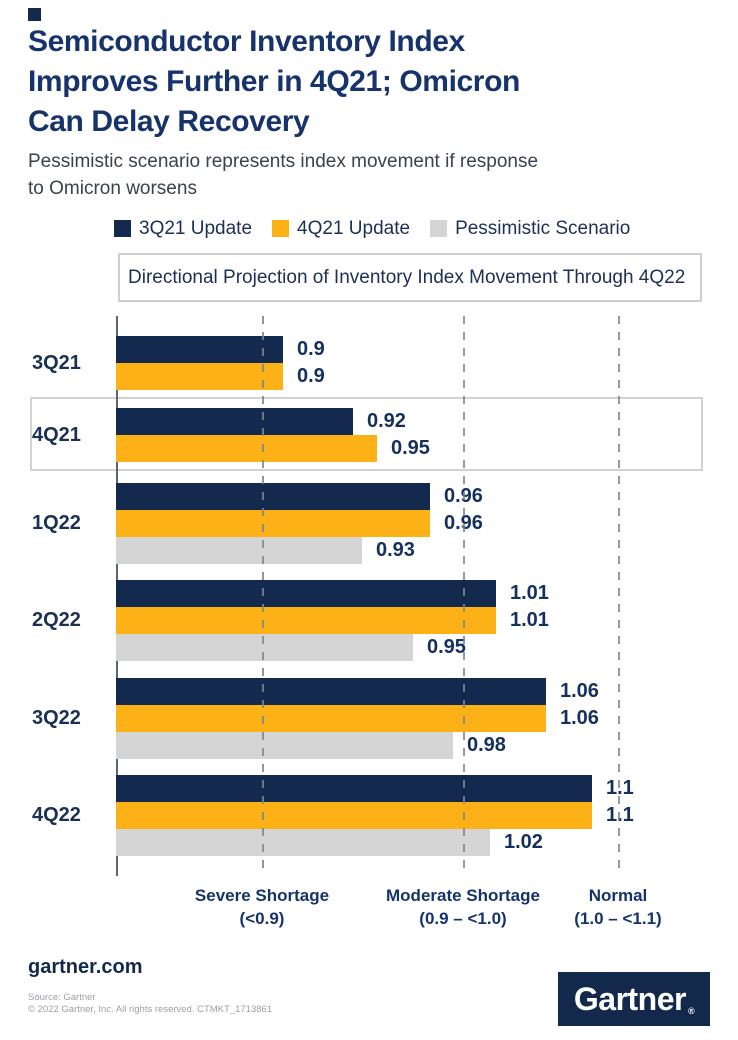  Describe the element at coordinates (56, 523) in the screenshot. I see `category-label: 1Q22` at that location.